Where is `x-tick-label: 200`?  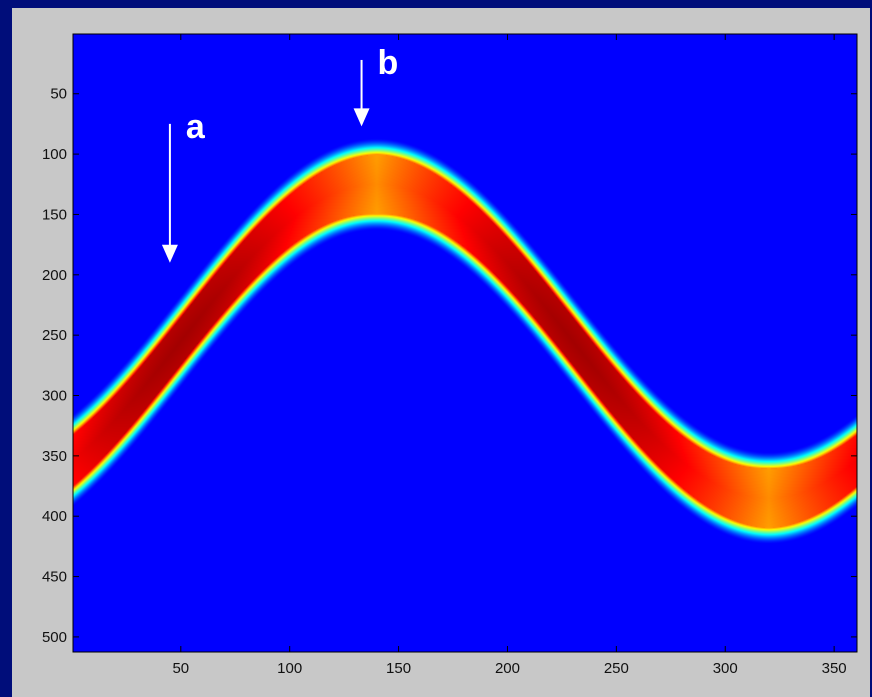
x-tick-label: 200 is located at coordinates (507, 668).